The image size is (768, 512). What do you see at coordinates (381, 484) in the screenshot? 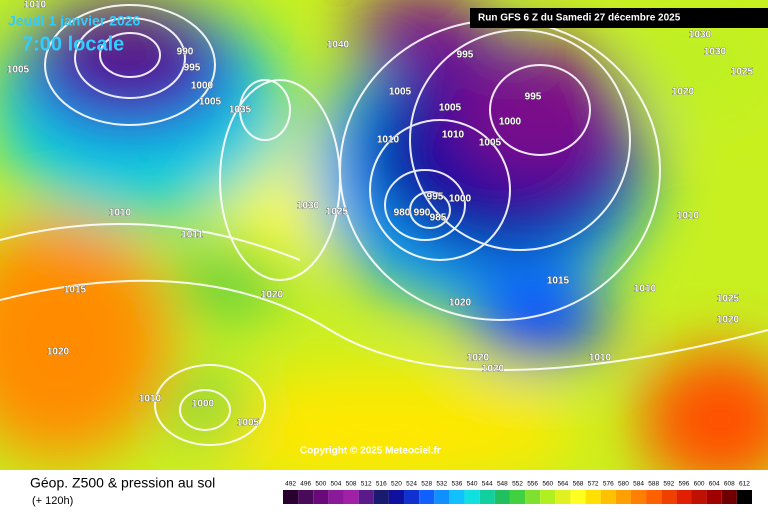
I see `scale-label: 516` at bounding box center [381, 484].